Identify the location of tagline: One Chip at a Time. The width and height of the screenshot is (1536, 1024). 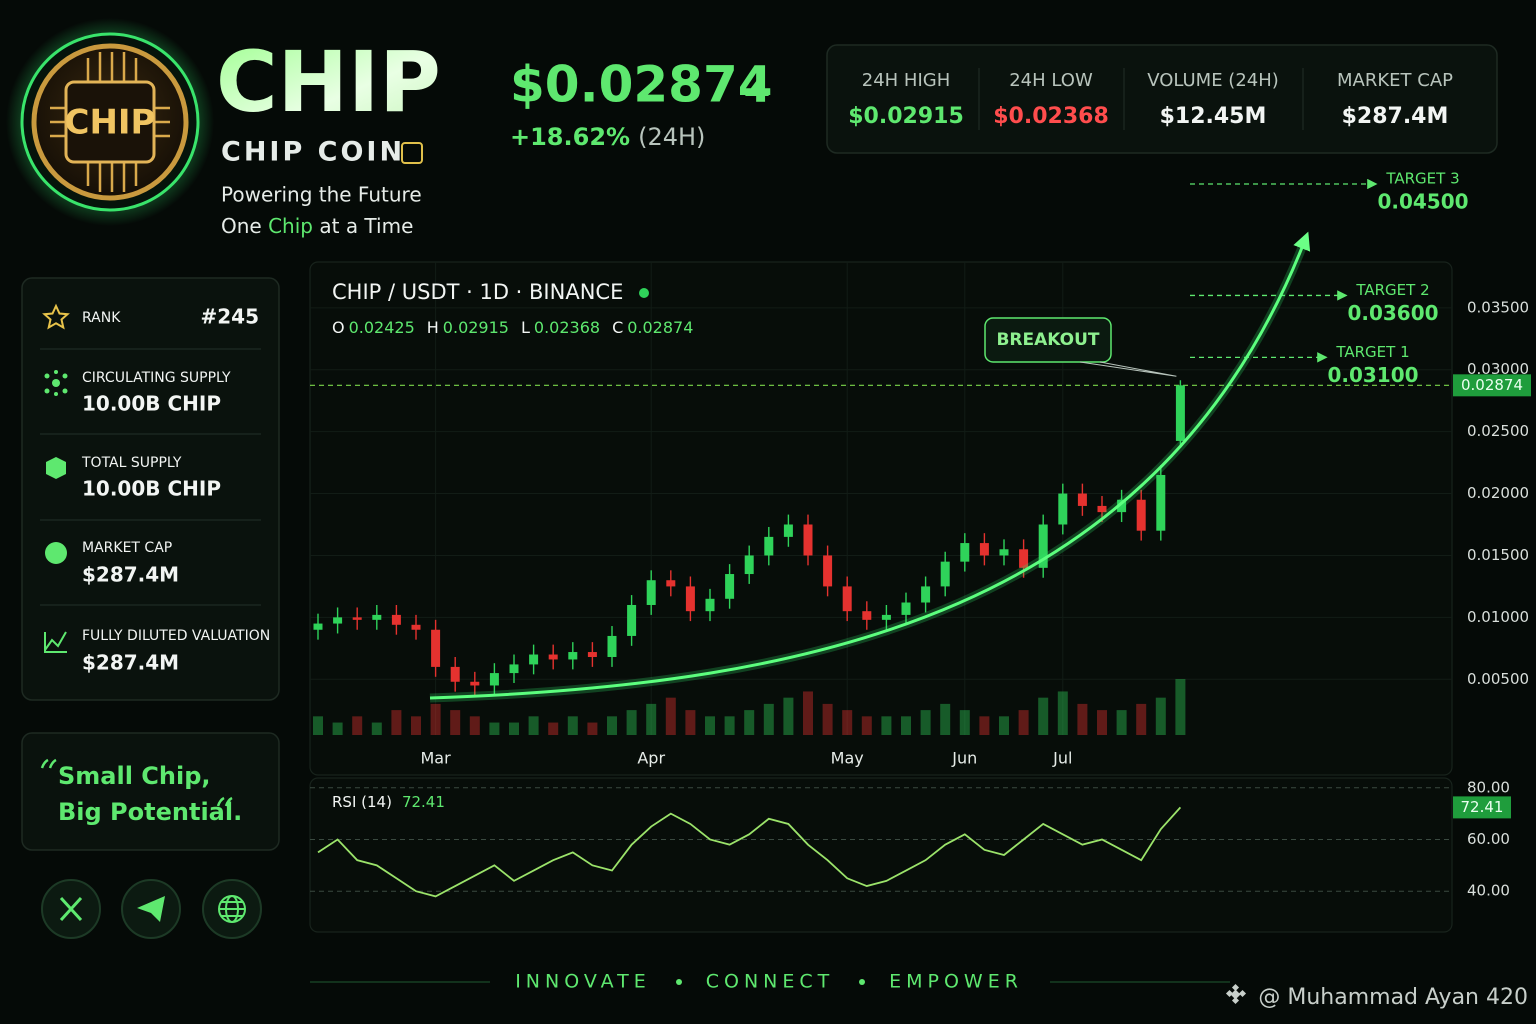
(317, 226).